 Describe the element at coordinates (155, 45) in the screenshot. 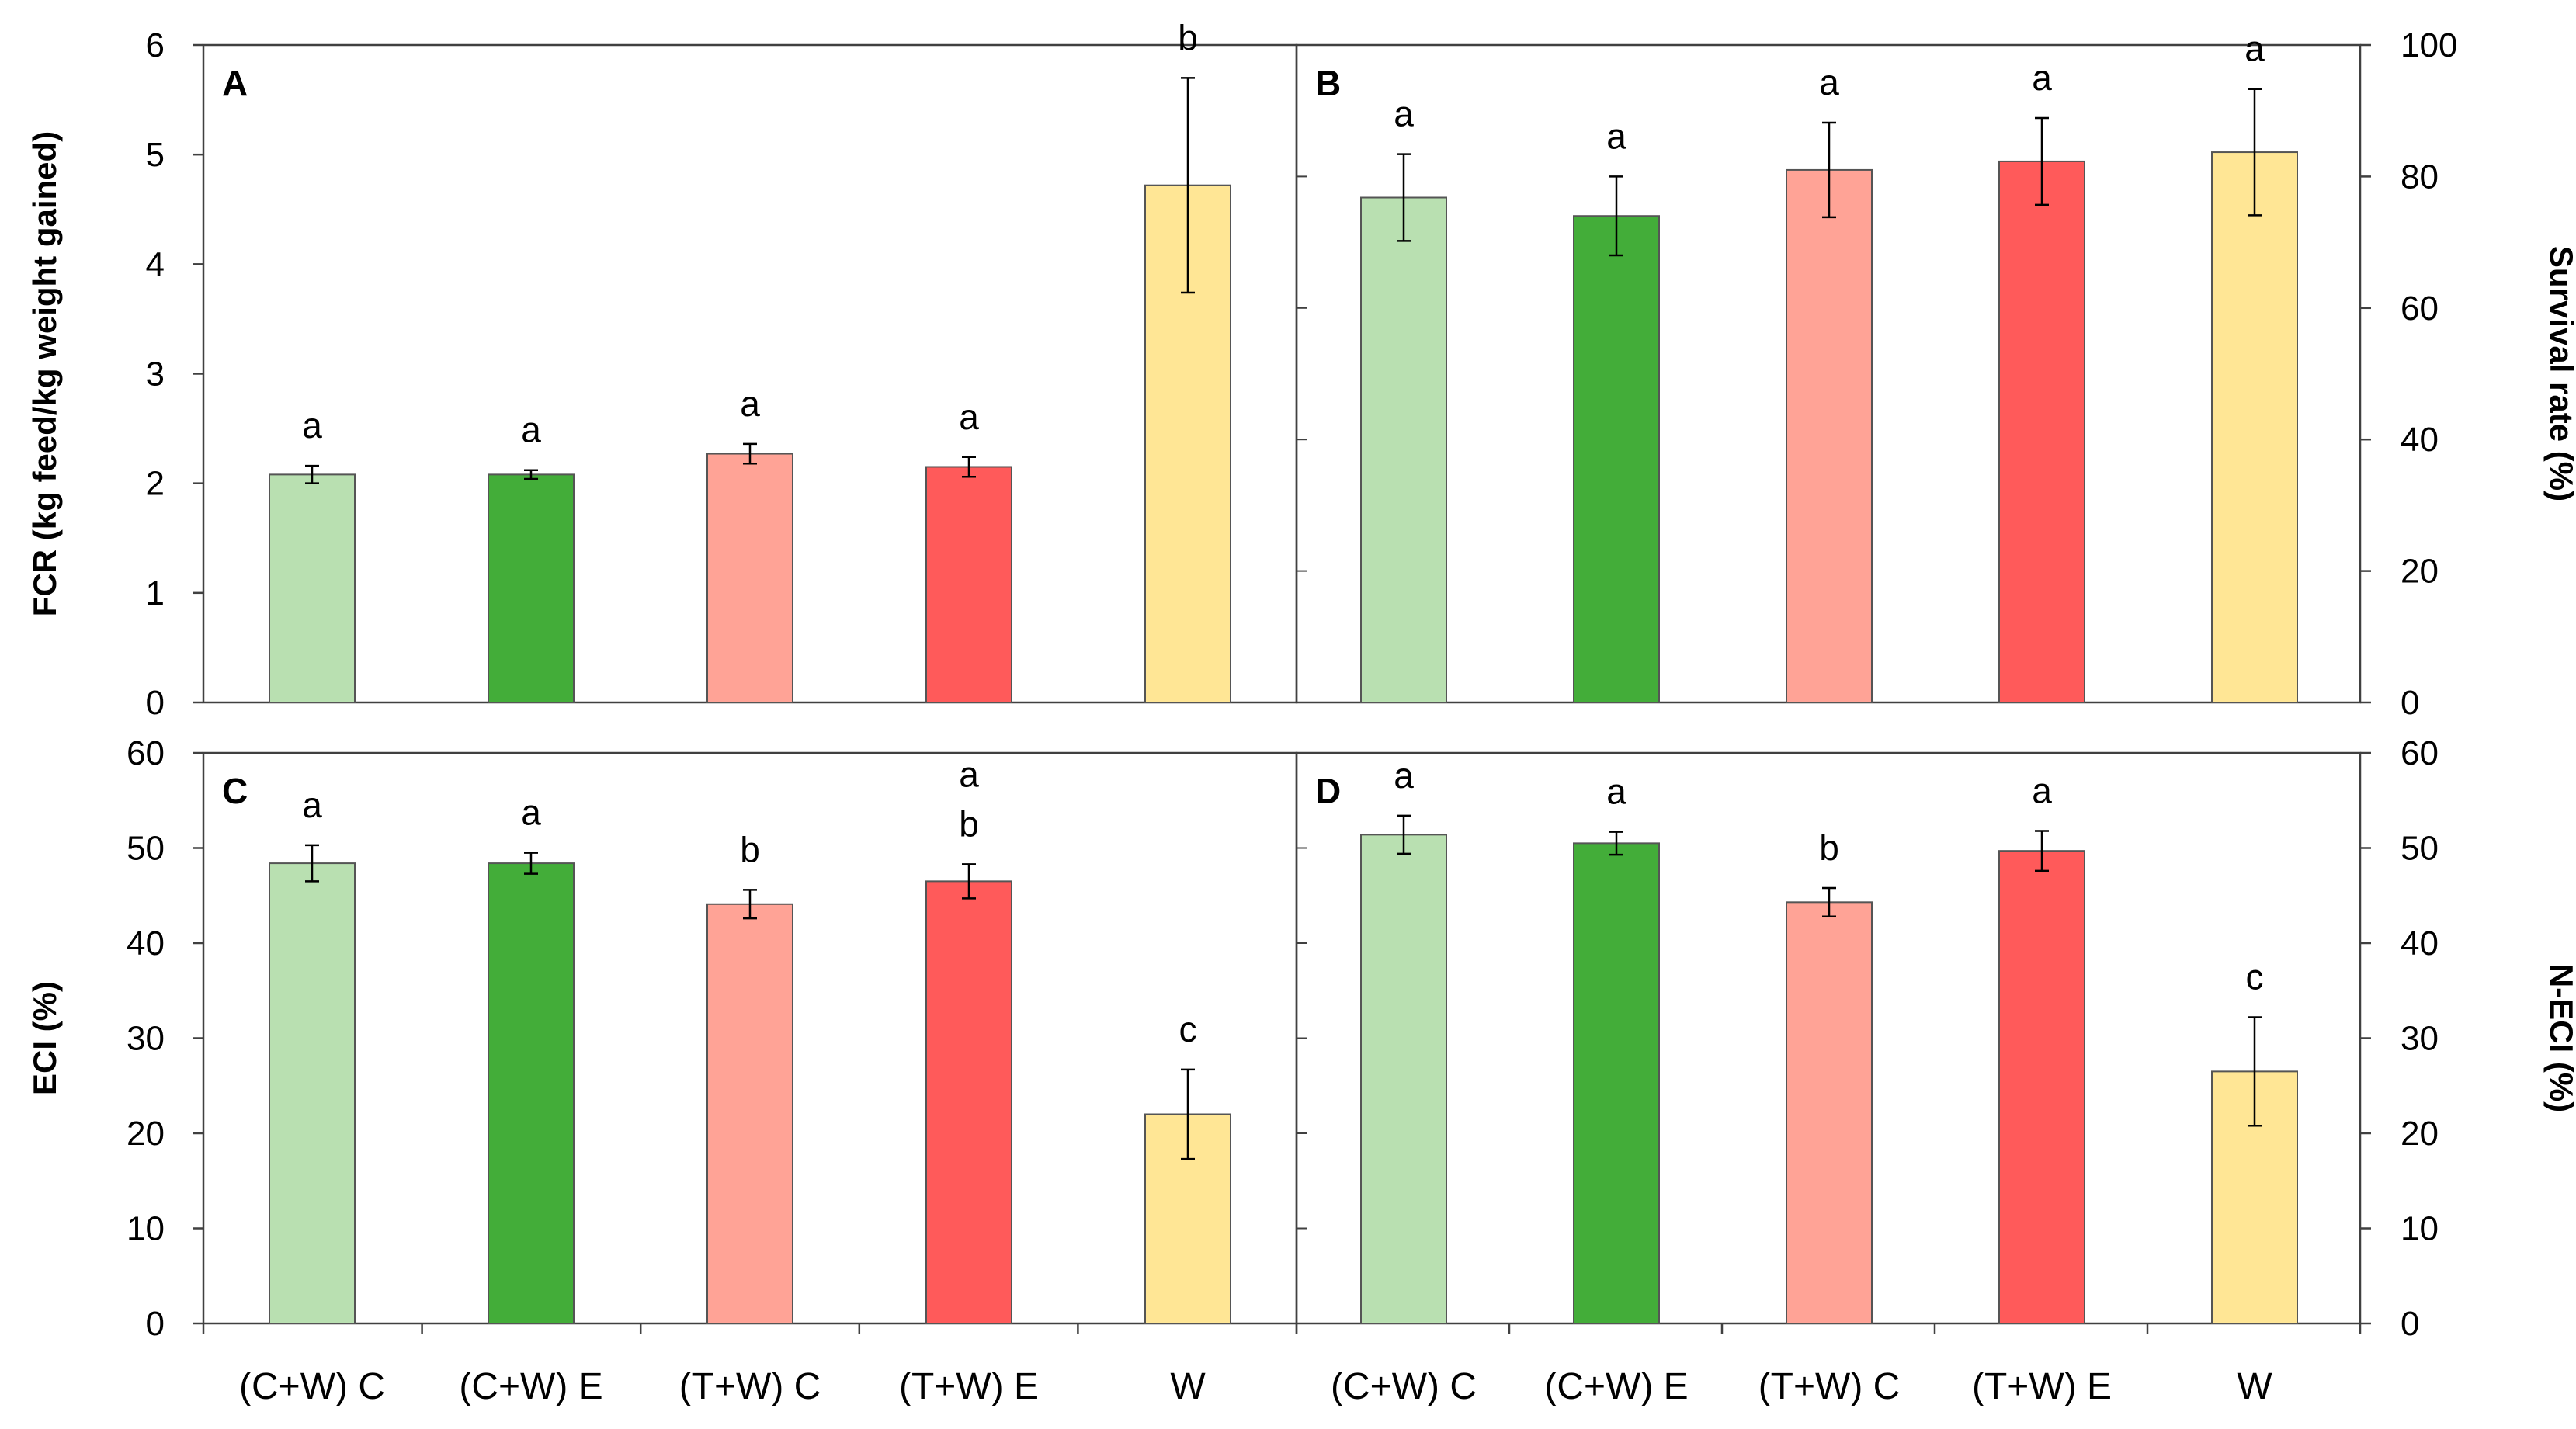

I see `y-tick-label: 6` at that location.